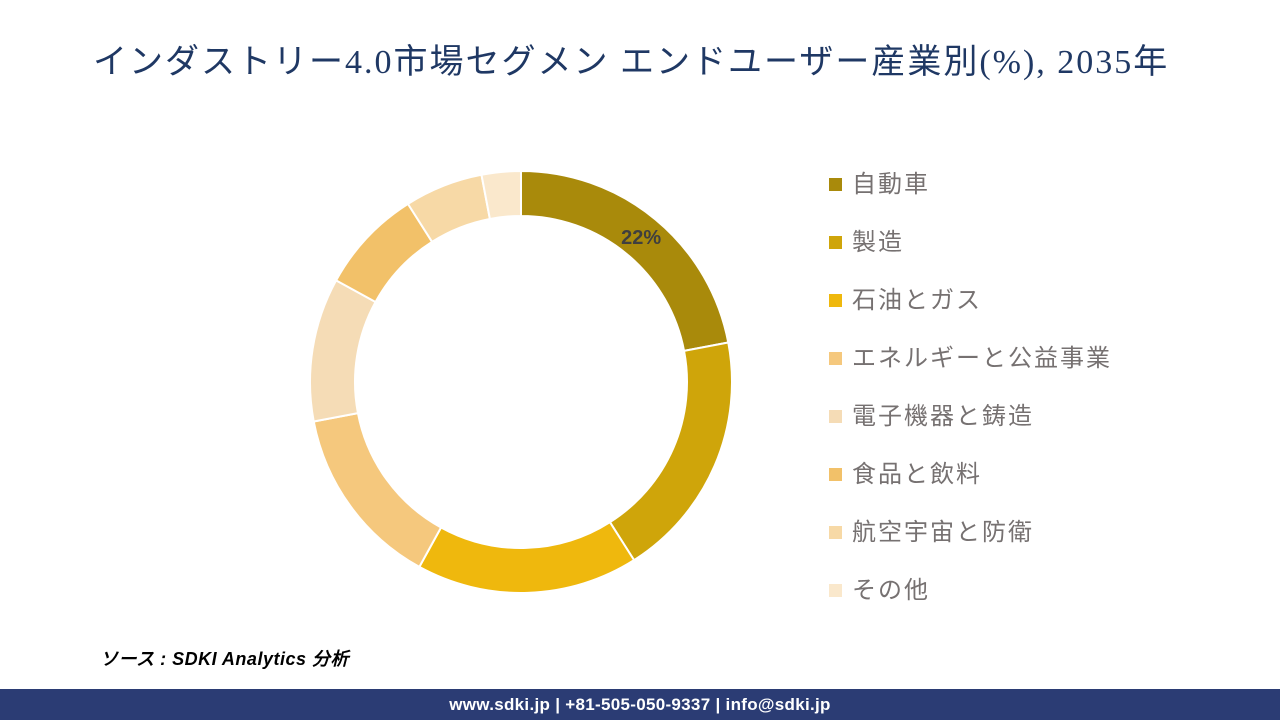  Describe the element at coordinates (917, 300) in the screenshot. I see `legend-label: 石油とガス` at that location.